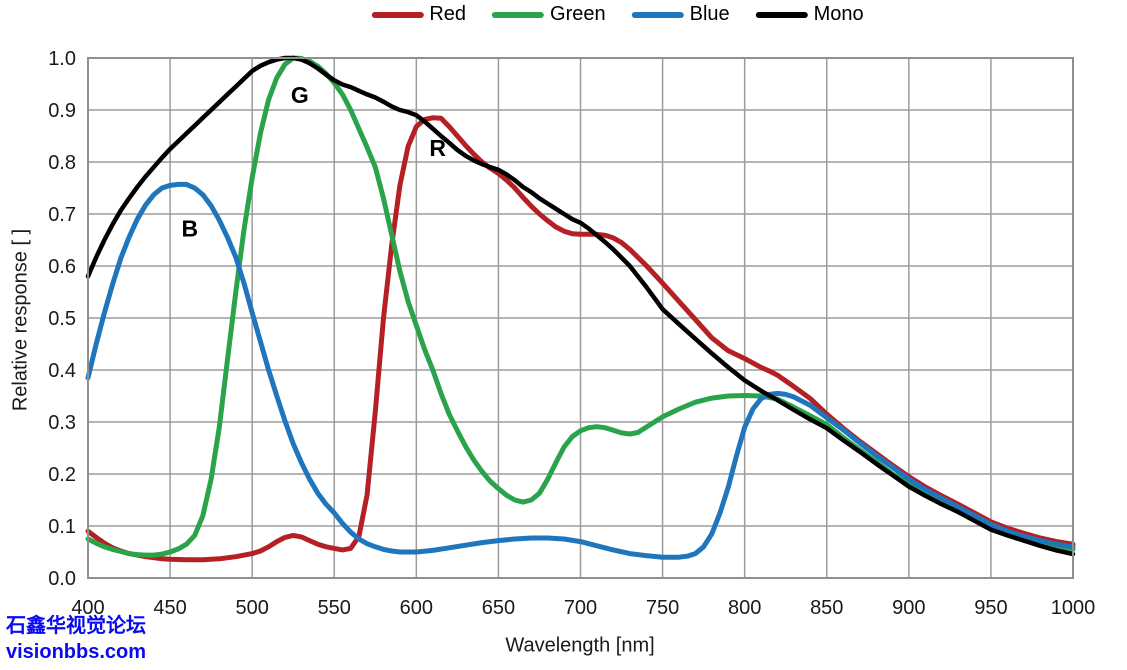  What do you see at coordinates (781, 14) in the screenshot?
I see `legend-swatch-mono` at bounding box center [781, 14].